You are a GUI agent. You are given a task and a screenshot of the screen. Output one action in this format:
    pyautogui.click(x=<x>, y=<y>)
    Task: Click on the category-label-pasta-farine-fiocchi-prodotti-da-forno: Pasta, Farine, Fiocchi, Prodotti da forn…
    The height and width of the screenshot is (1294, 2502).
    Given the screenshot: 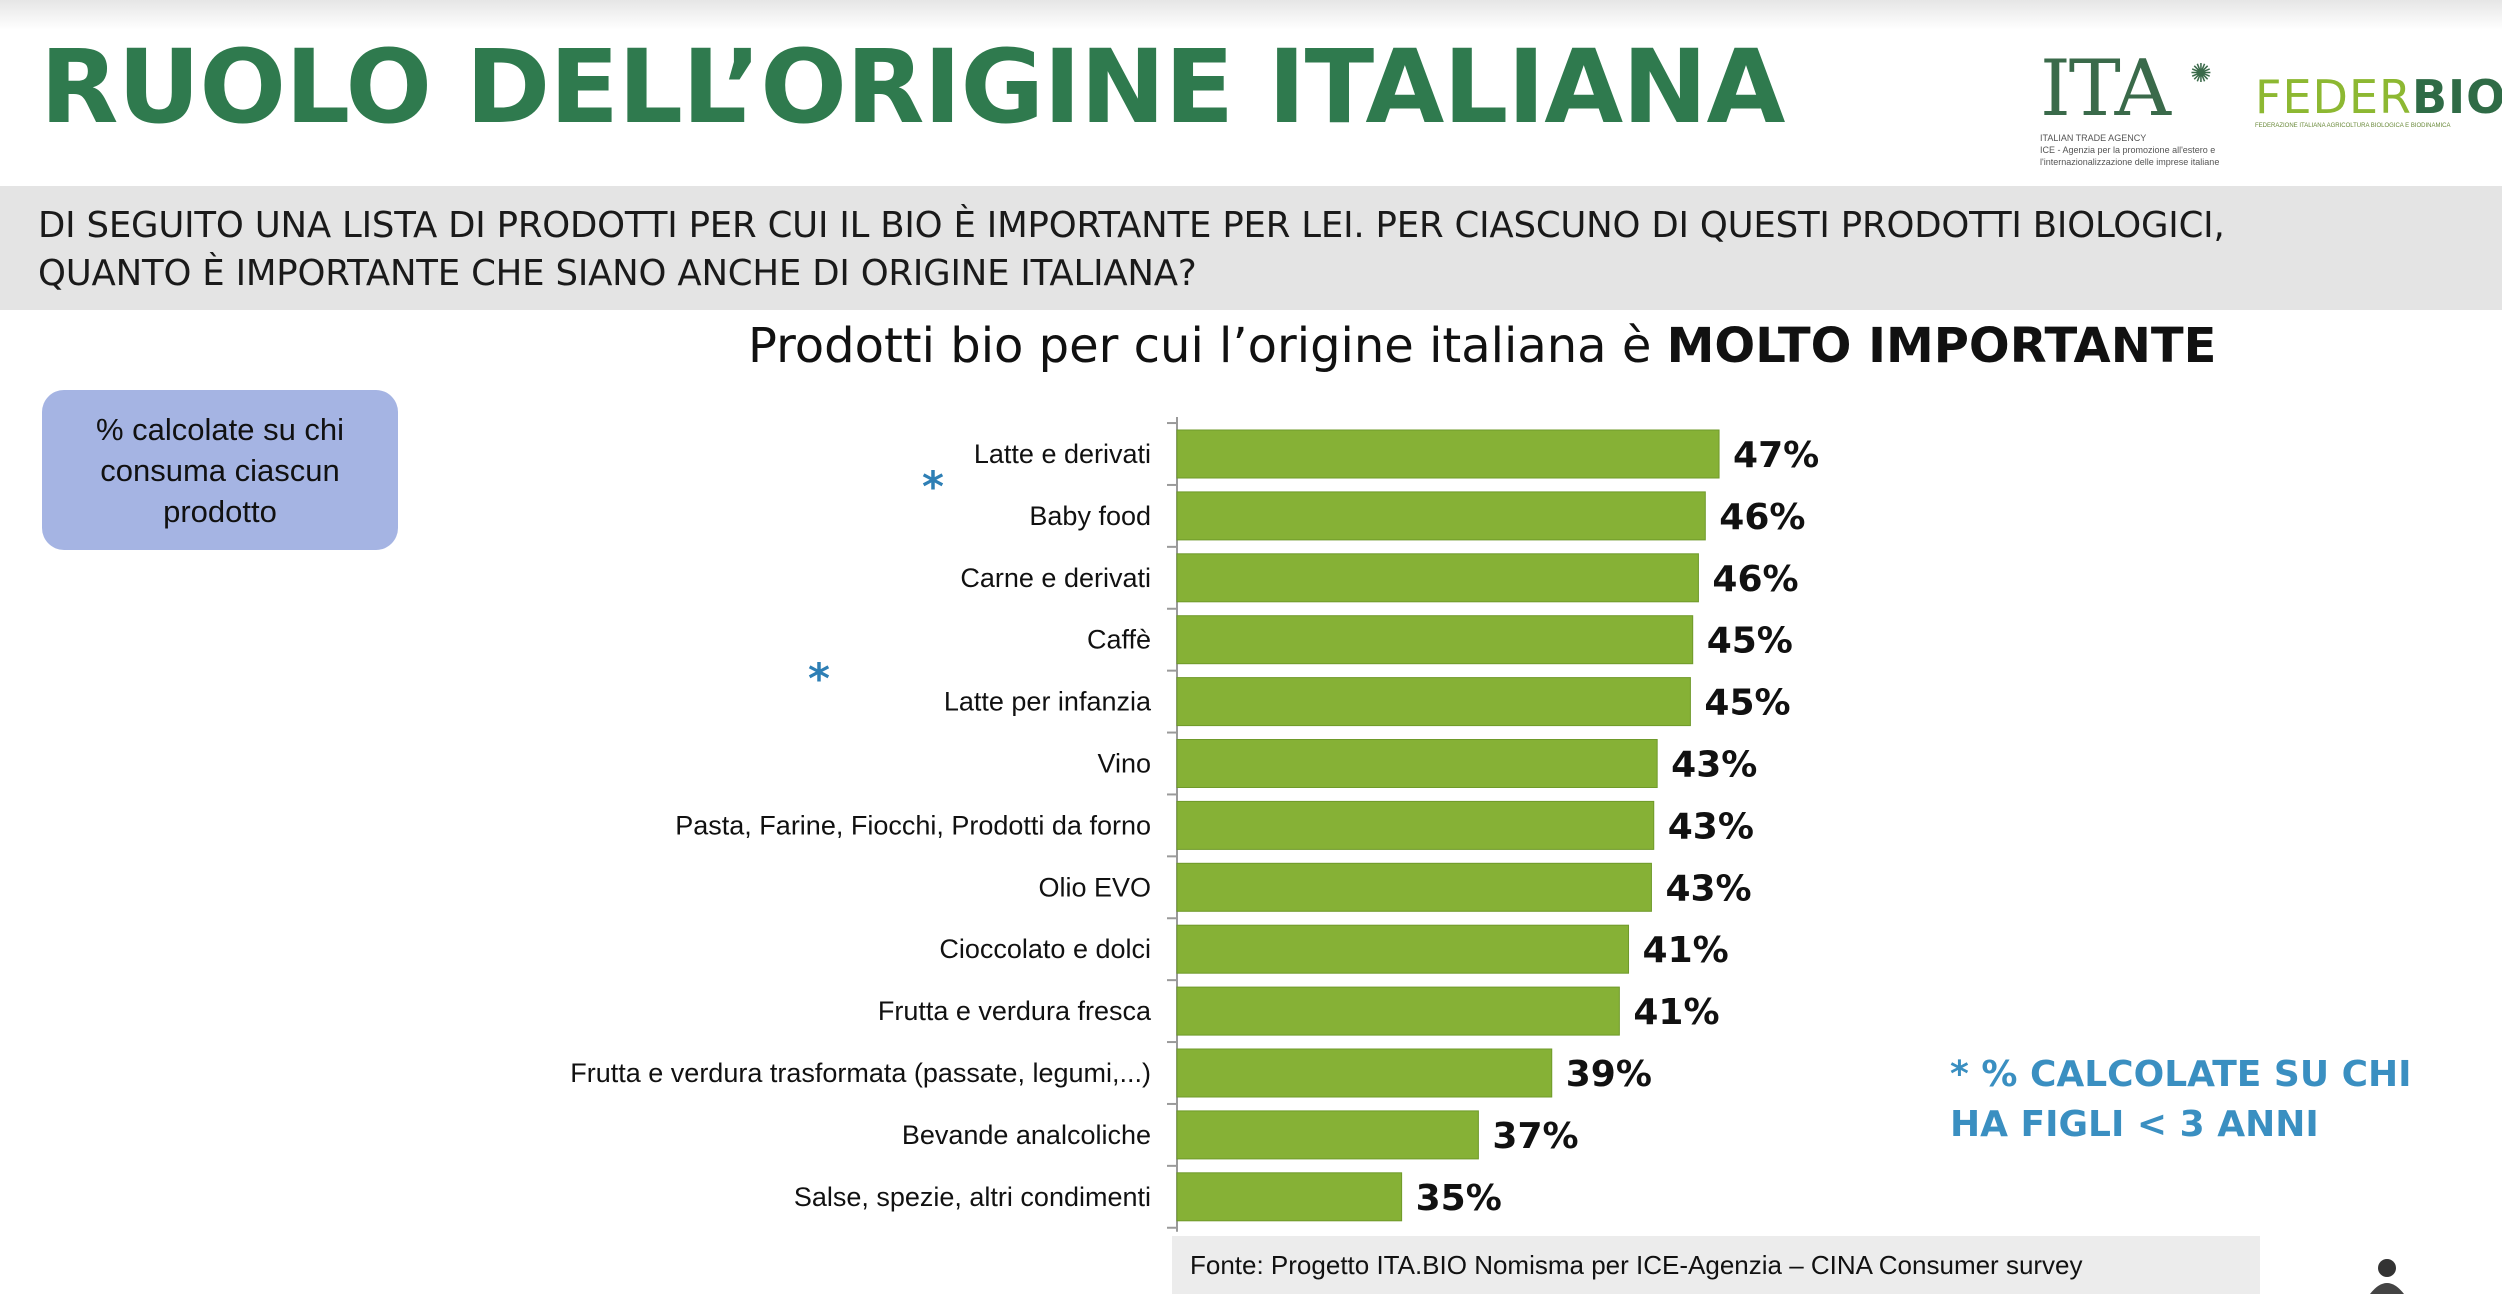 What is the action you would take?
    pyautogui.click(x=913, y=825)
    